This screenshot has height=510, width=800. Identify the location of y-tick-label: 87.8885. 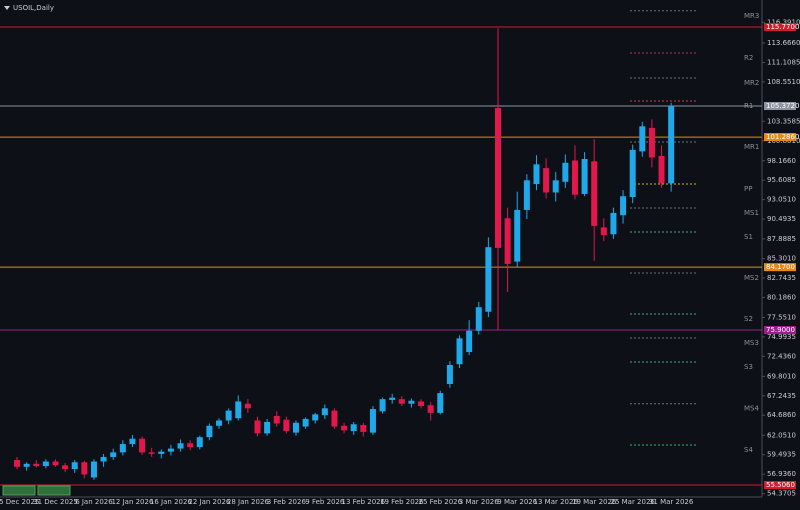
(781, 239).